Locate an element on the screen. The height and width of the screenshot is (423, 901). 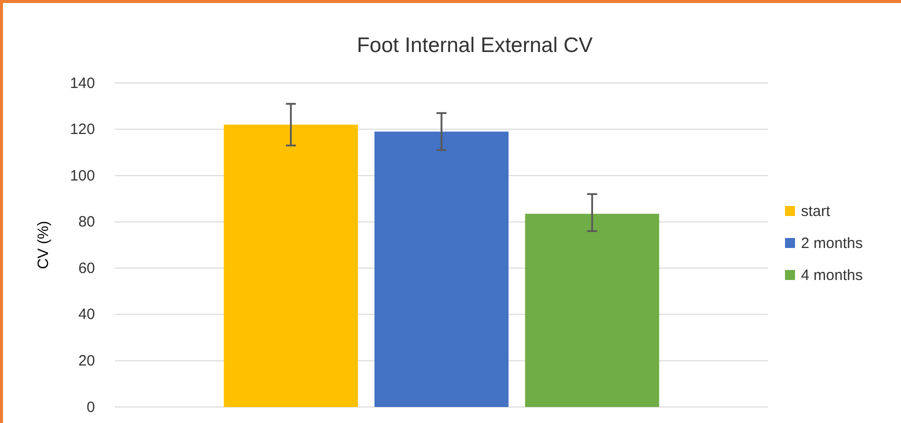
y-axis-title: CV (%) is located at coordinates (43, 245).